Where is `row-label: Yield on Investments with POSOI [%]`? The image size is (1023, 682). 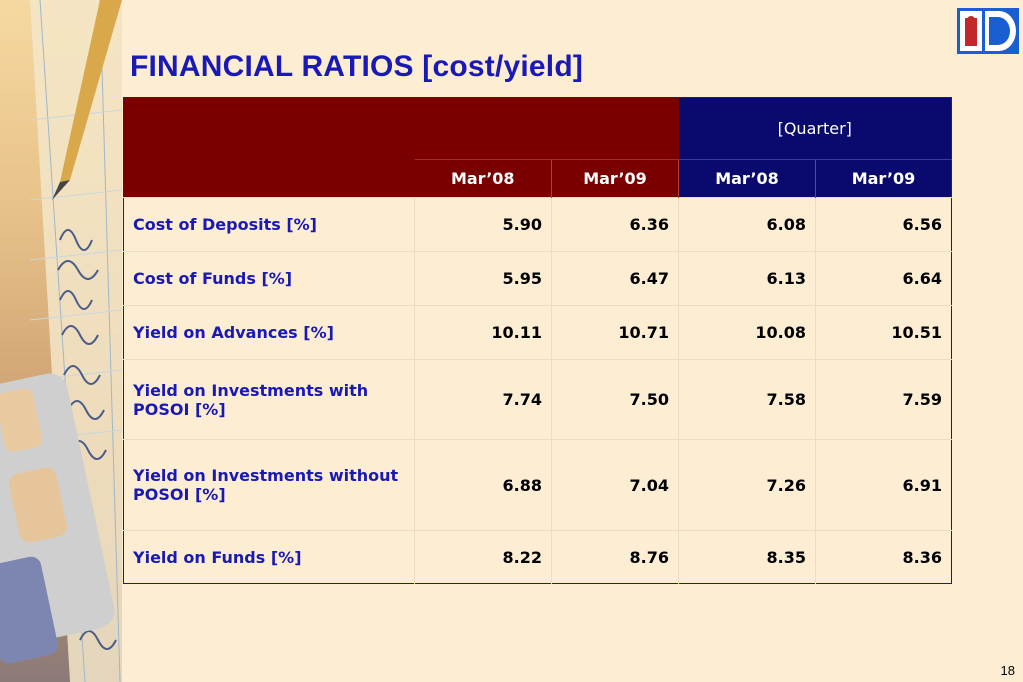
row-label: Yield on Investments with POSOI [%] is located at coordinates (269, 399).